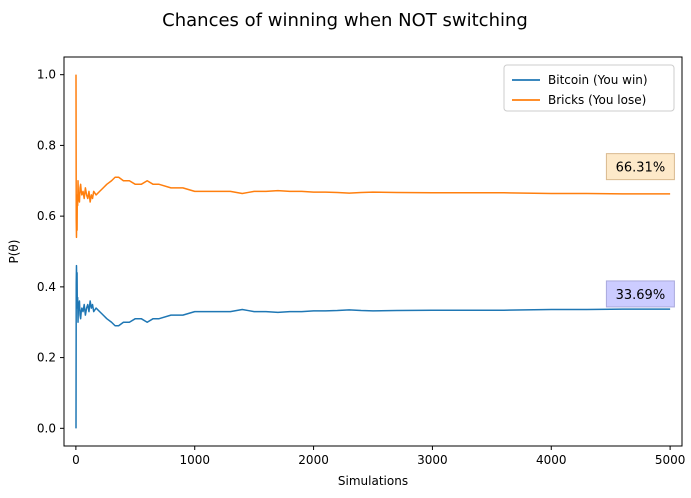  What do you see at coordinates (46, 145) in the screenshot?
I see `y-tick-label: 0.8` at bounding box center [46, 145].